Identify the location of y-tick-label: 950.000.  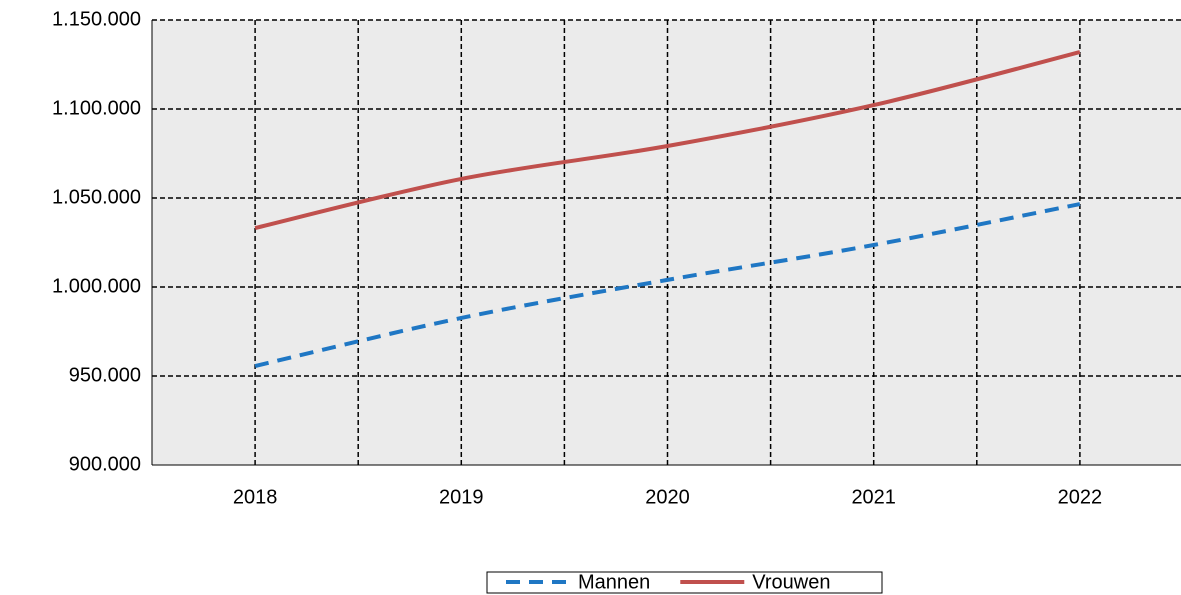
(105, 375).